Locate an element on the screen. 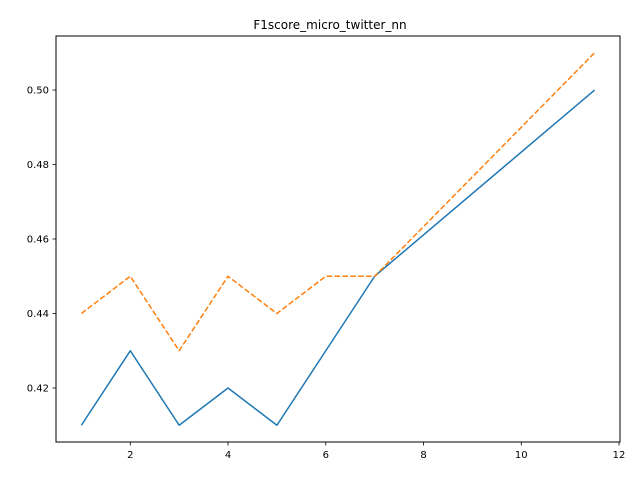 This screenshot has height=480, width=640. x-tick-label: 8 is located at coordinates (423, 455).